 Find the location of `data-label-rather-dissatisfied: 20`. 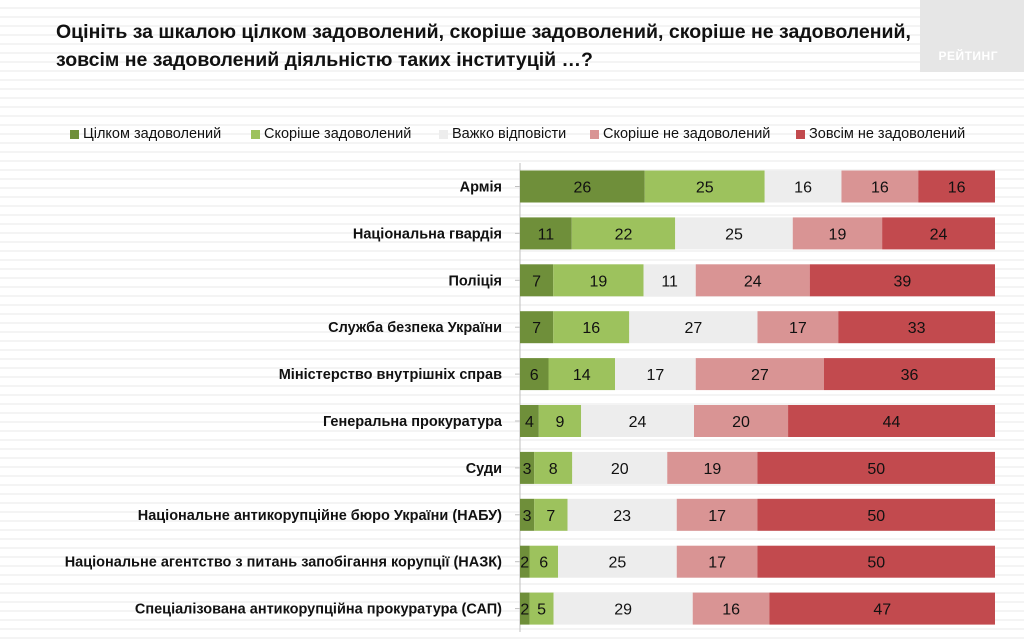

data-label-rather-dissatisfied: 20 is located at coordinates (741, 422).